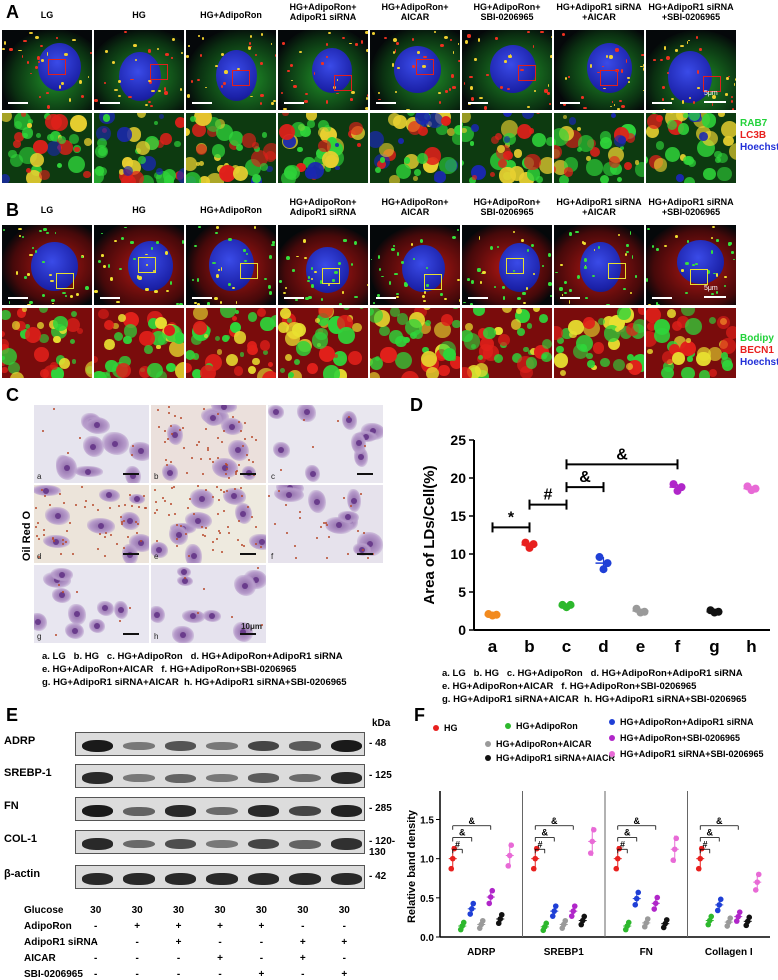  I want to click on stain-name: BECN1, so click(759, 351).